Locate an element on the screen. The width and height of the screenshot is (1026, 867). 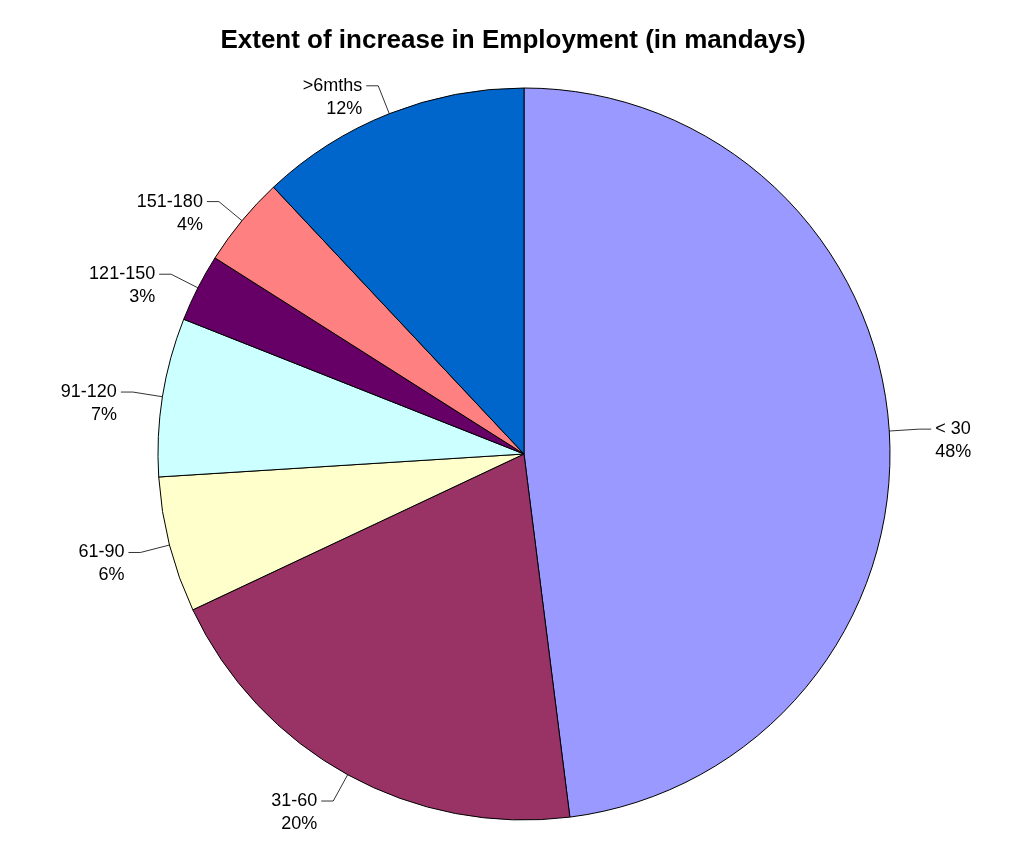
slice-label: 31-60 is located at coordinates (294, 800).